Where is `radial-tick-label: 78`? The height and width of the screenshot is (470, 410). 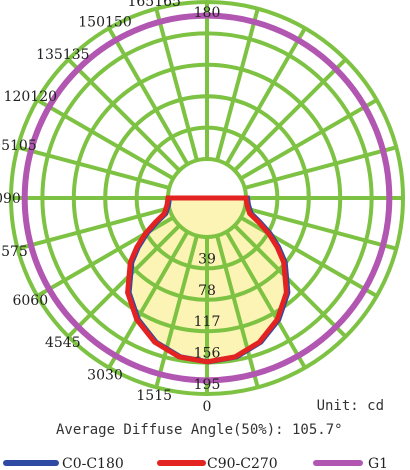 radial-tick-label: 78 is located at coordinates (207, 291).